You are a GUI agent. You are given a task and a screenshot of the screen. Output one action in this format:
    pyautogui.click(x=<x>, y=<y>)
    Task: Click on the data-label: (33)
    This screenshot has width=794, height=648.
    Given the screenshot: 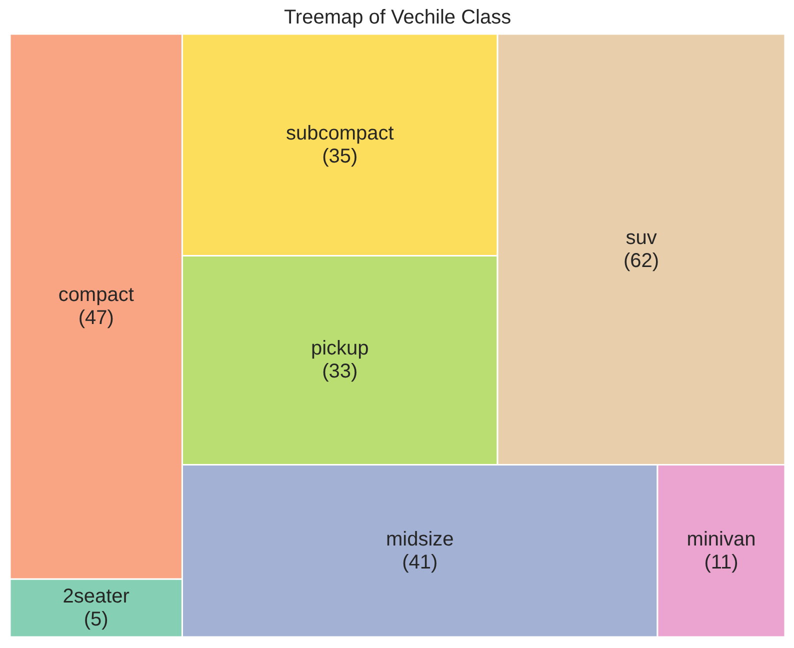 What is the action you would take?
    pyautogui.click(x=340, y=371)
    